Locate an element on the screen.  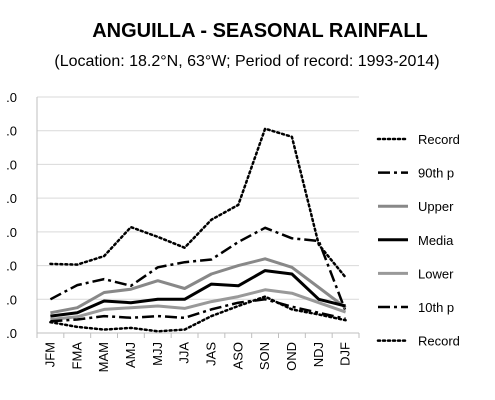
x-tick-label: MJJ is located at coordinates (157, 354).